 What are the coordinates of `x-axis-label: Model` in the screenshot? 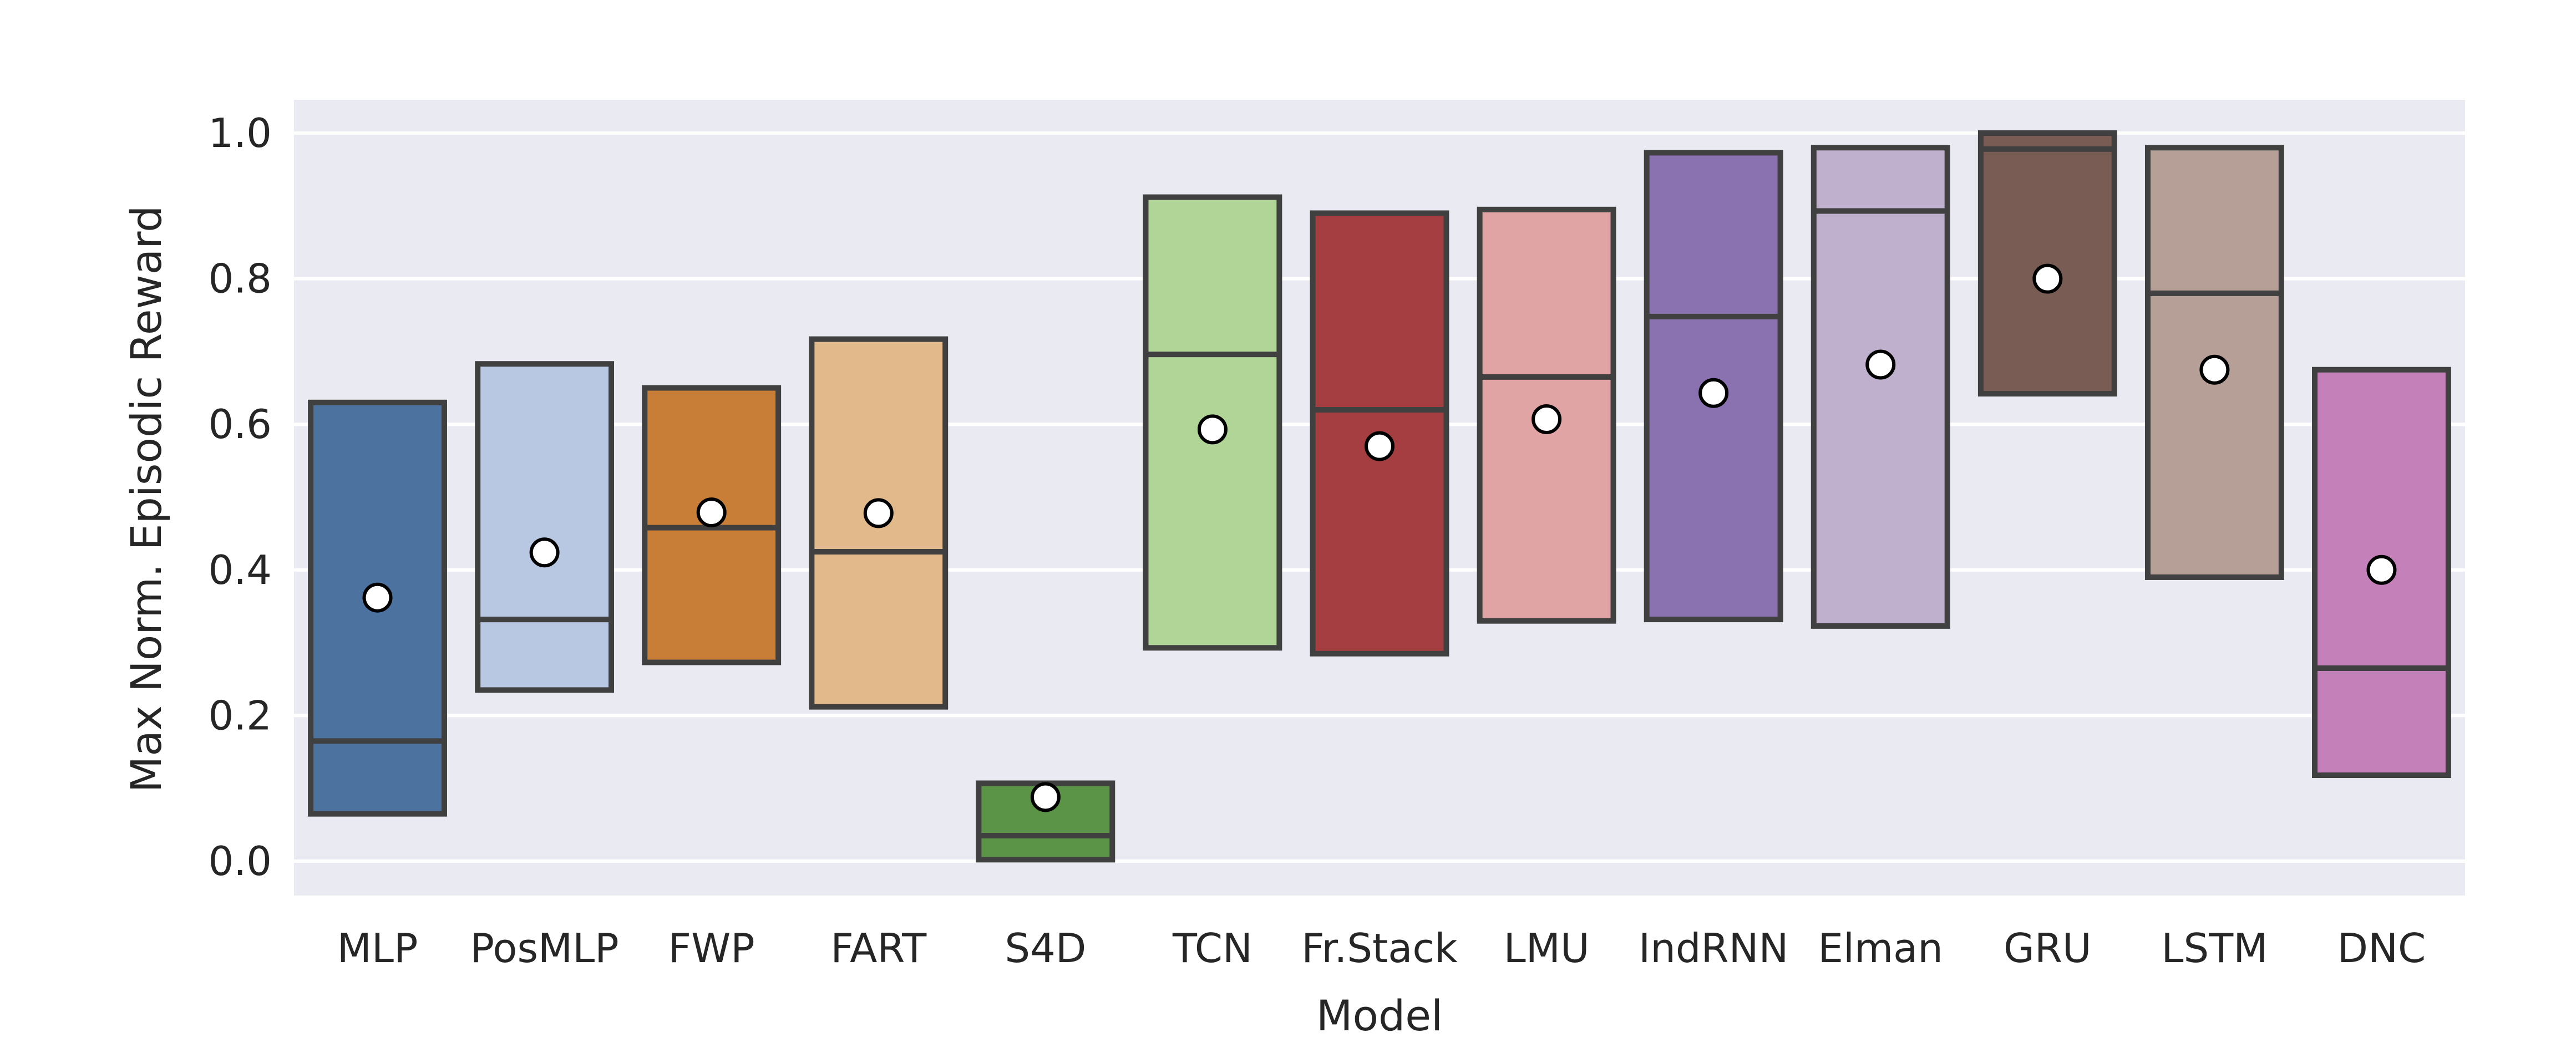 It's located at (1379, 1016).